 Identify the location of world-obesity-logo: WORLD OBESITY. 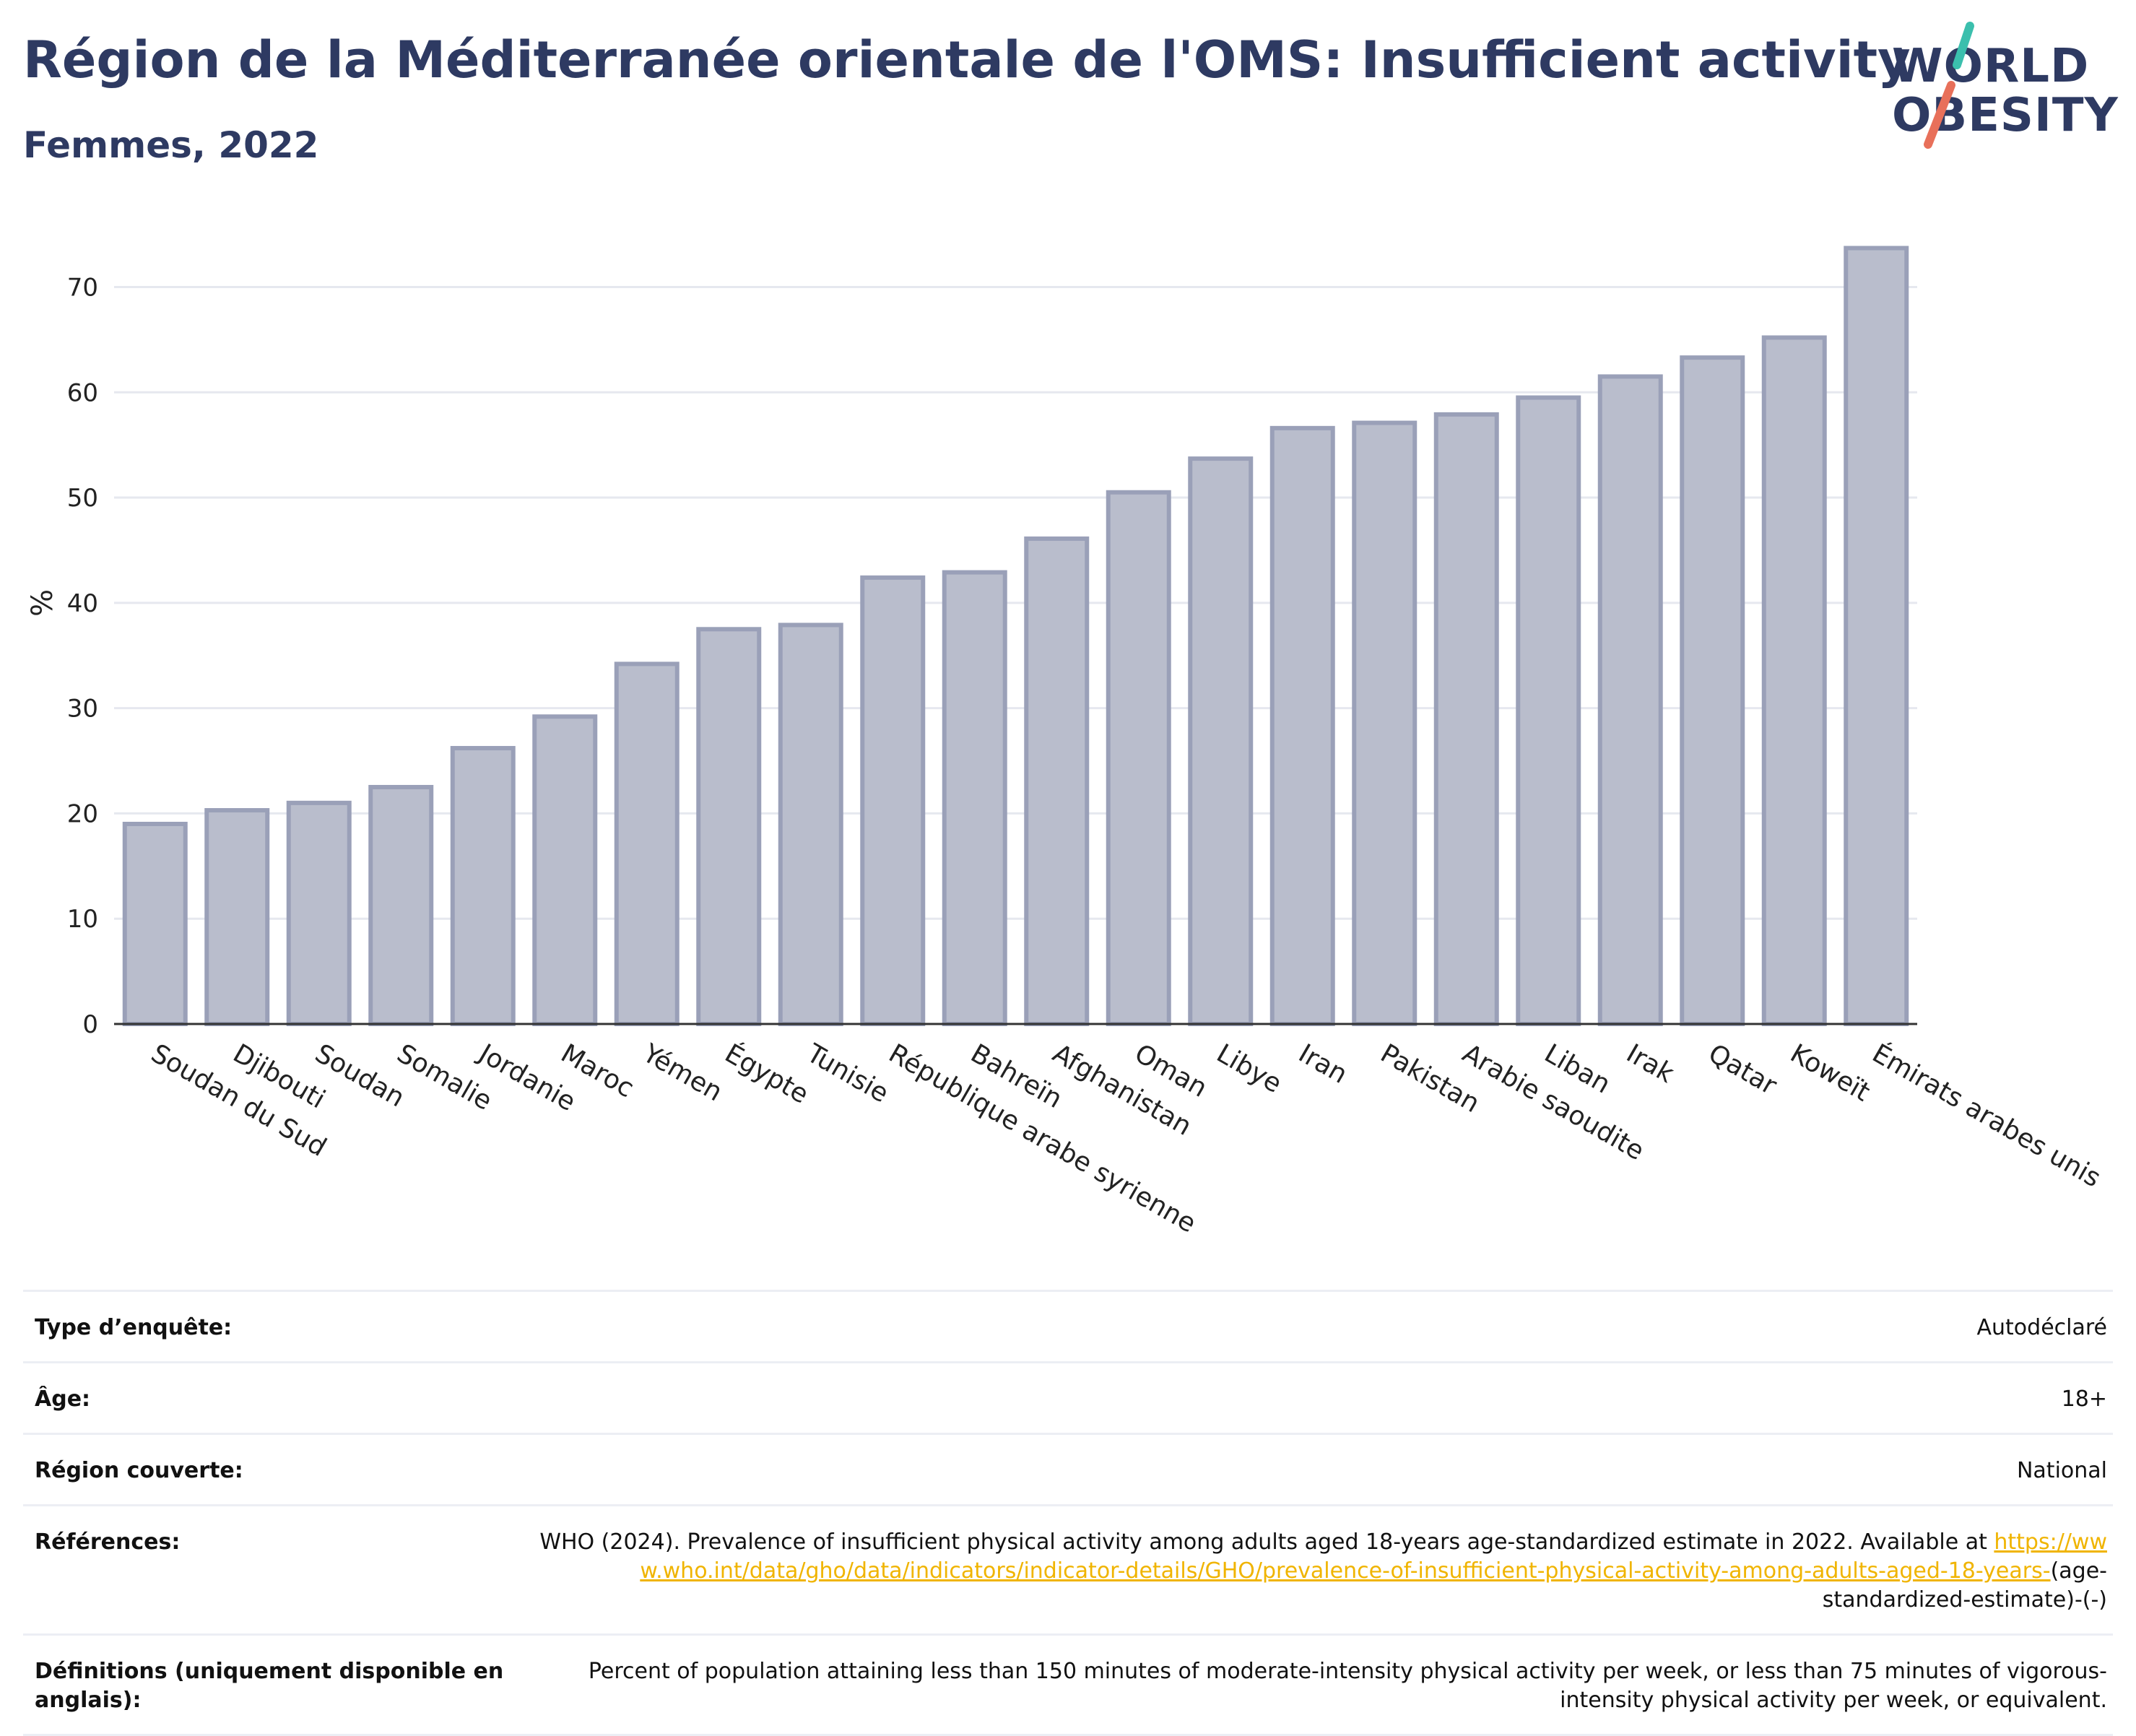
(2000, 87).